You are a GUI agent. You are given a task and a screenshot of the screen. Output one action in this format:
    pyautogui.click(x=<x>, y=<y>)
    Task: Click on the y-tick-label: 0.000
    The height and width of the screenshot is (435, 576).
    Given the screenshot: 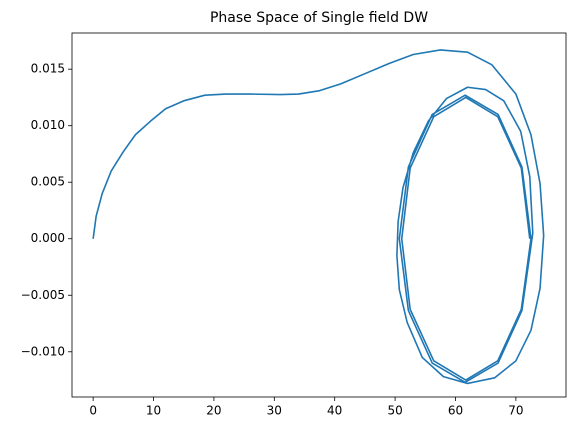 What is the action you would take?
    pyautogui.click(x=48, y=238)
    